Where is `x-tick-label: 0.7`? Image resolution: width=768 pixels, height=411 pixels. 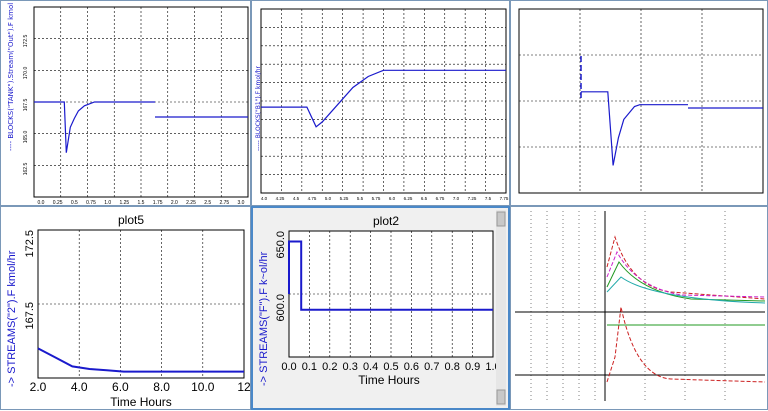 x-tick-label: 0.7 is located at coordinates (431, 367).